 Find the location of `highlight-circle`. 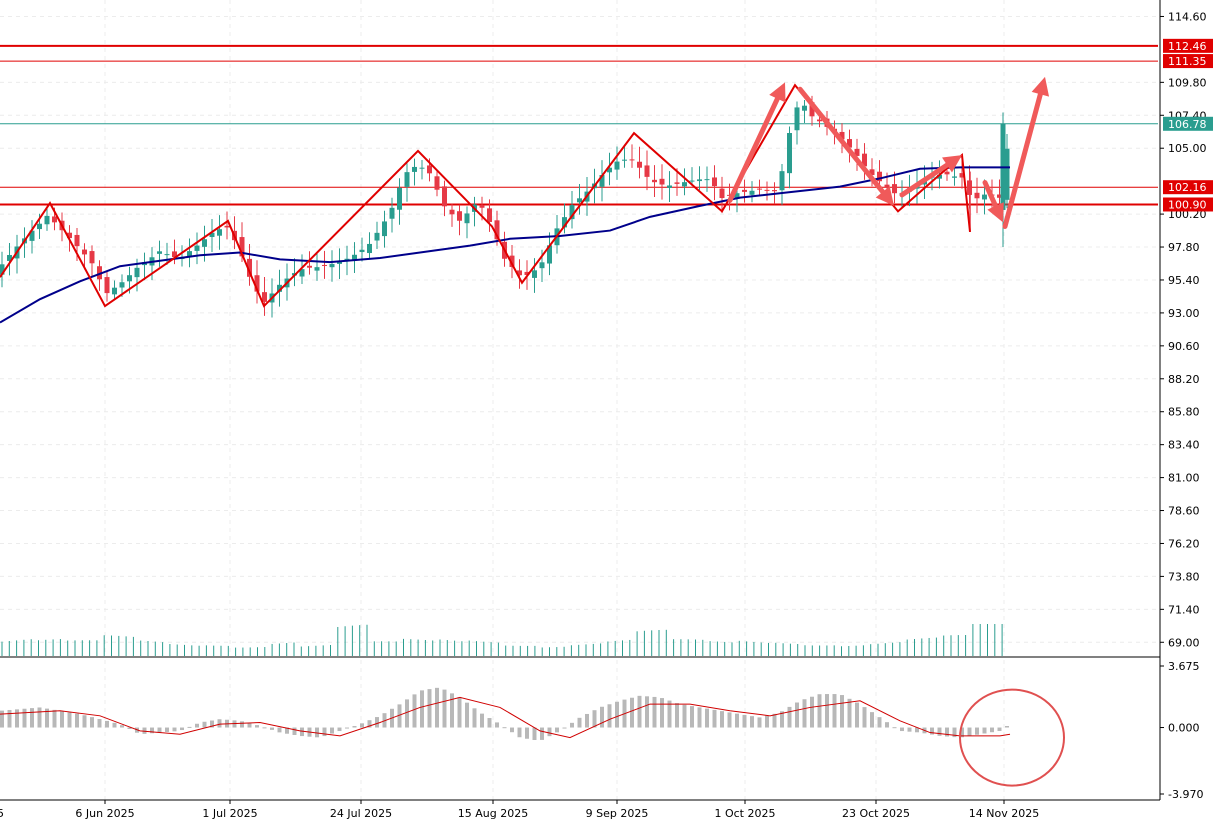

highlight-circle is located at coordinates (1012, 737).